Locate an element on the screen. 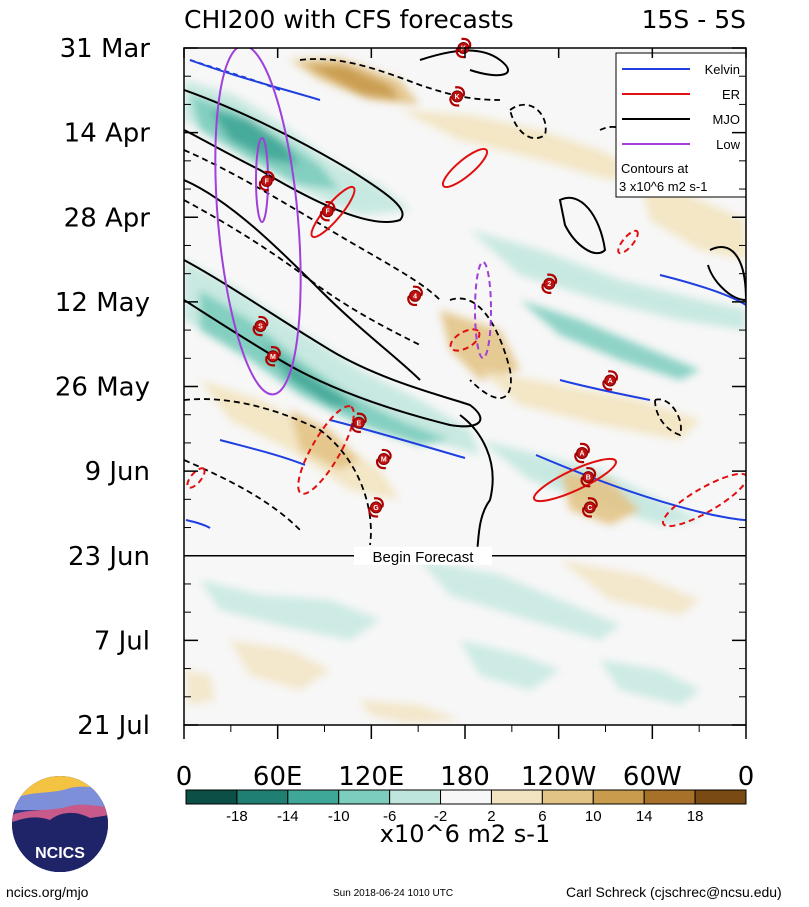 This screenshot has height=907, width=809. colorbar-units: x10^6 m2 s-1 is located at coordinates (465, 834).